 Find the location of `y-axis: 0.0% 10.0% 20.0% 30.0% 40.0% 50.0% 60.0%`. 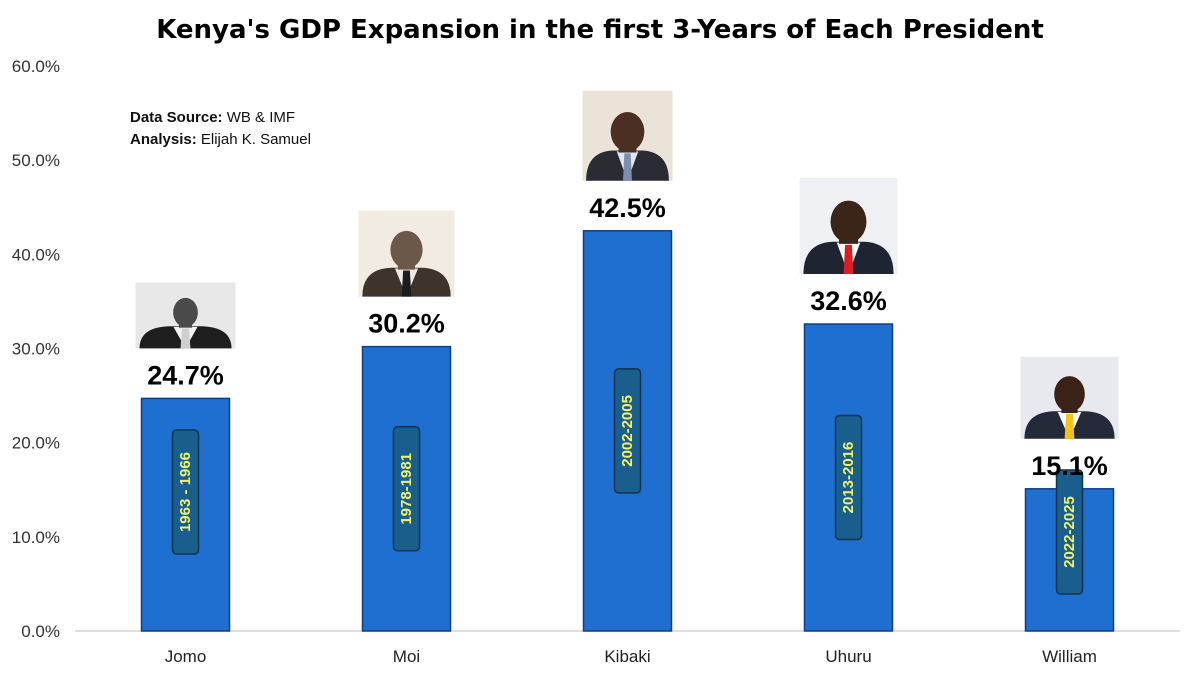

y-axis: 0.0% 10.0% 20.0% 30.0% 40.0% 50.0% 60.0% is located at coordinates (36, 349).